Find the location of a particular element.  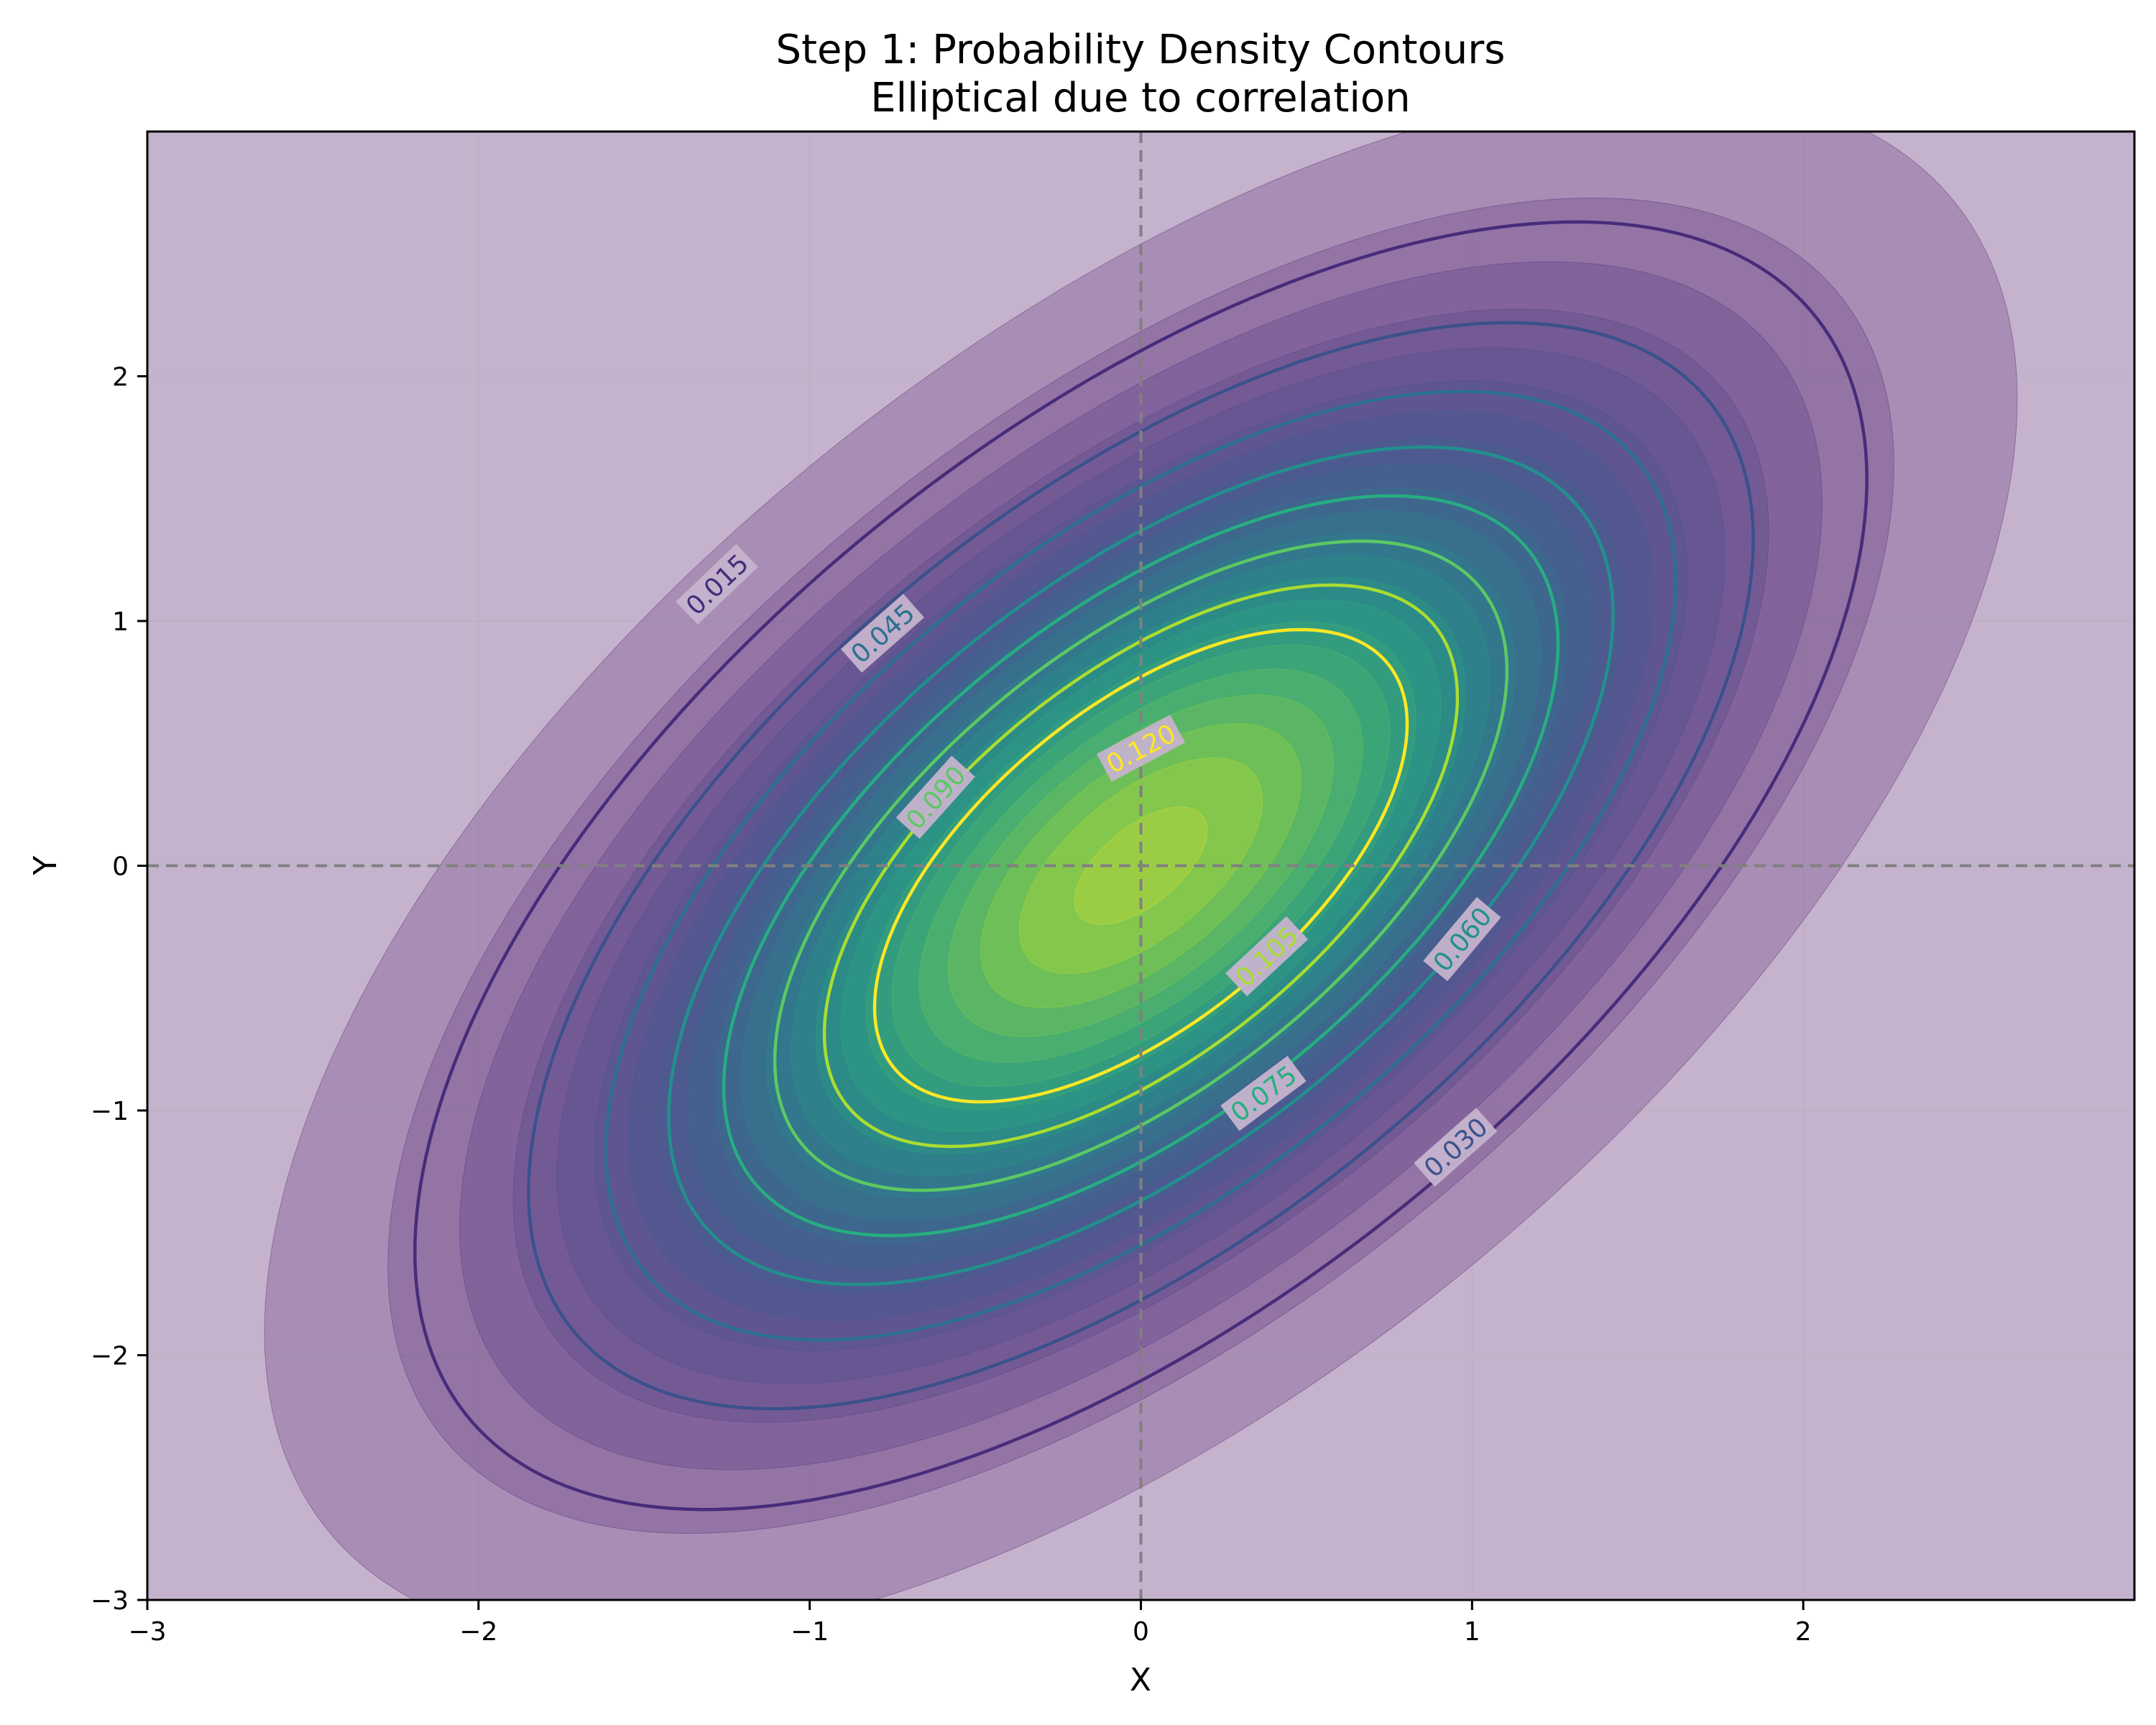

y-axis-label: Y is located at coordinates (45, 865).